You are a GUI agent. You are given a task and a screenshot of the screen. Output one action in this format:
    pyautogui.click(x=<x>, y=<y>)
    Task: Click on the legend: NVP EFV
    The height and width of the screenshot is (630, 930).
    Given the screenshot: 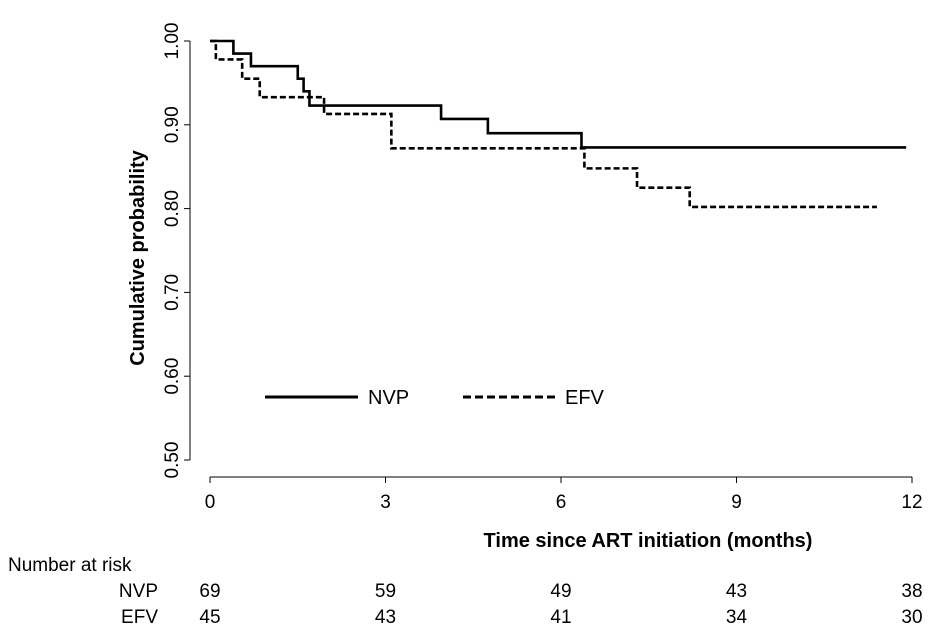 What is the action you would take?
    pyautogui.click(x=435, y=398)
    